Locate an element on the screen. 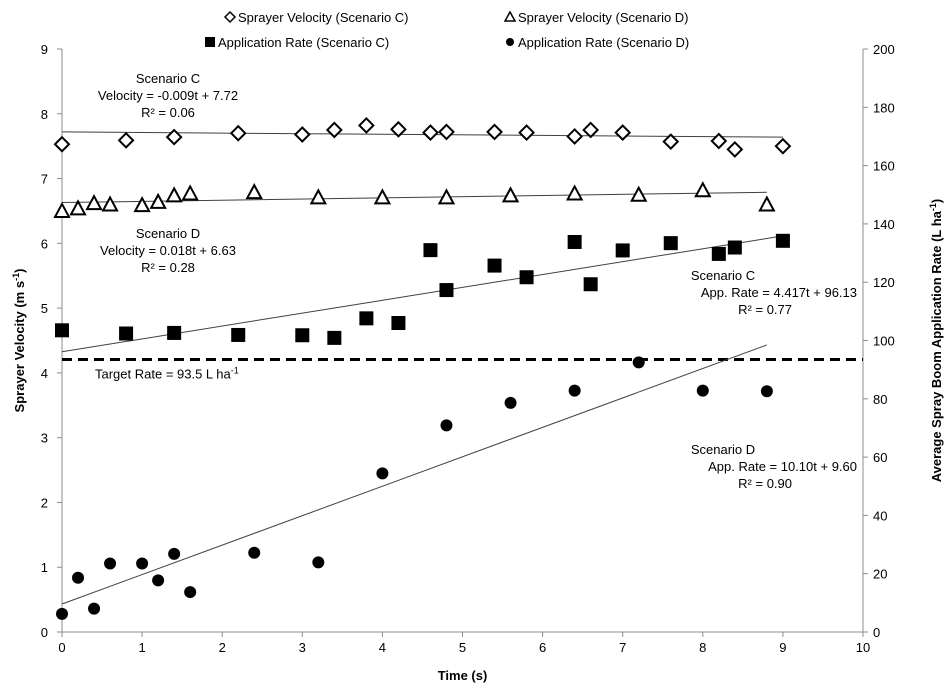 The height and width of the screenshot is (687, 945). y-right-tick-label: 200 is located at coordinates (884, 49).